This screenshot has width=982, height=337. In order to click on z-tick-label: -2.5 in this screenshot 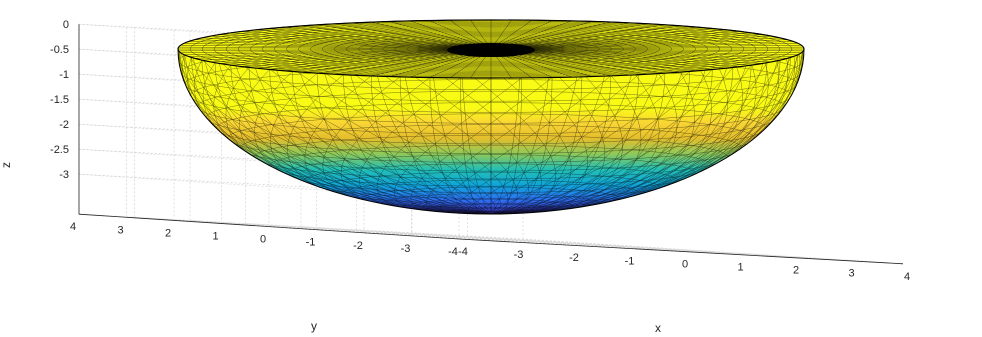, I will do `click(59, 150)`.